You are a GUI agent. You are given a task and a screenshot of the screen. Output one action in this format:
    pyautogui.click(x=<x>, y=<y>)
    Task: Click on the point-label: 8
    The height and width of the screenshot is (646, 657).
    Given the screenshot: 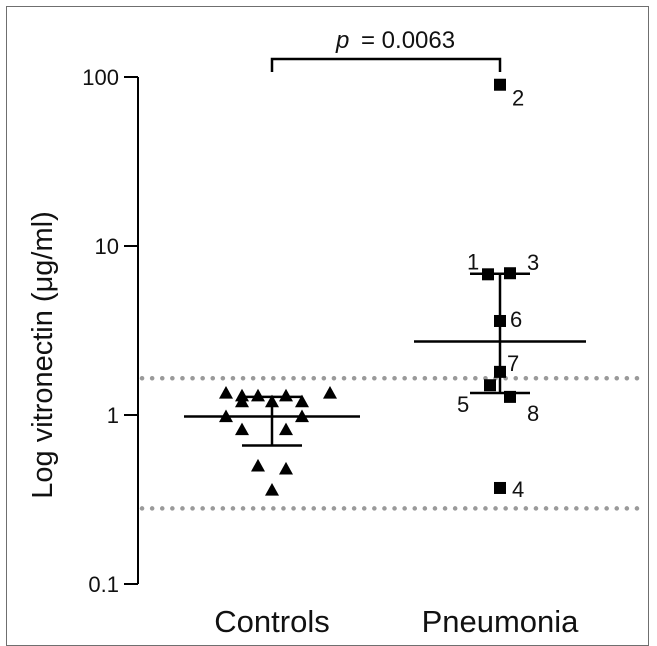 What is the action you would take?
    pyautogui.click(x=533, y=413)
    